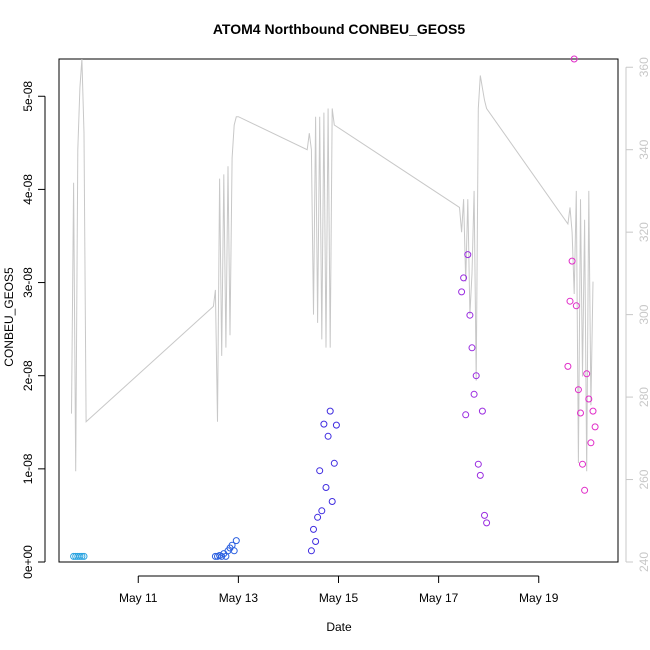 The image size is (650, 650). Describe the element at coordinates (28, 562) in the screenshot. I see `y-tick-label: 0e+00` at that location.